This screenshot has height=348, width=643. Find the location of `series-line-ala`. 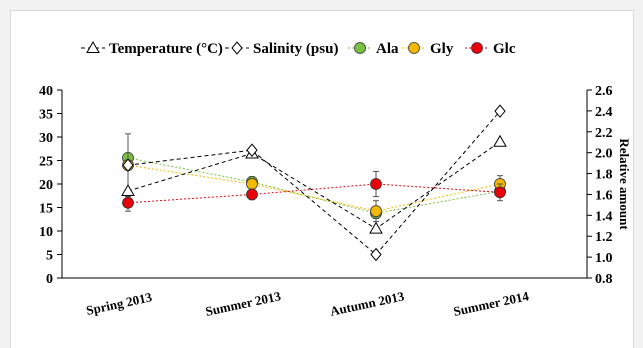

series-line-ala is located at coordinates (314, 185).